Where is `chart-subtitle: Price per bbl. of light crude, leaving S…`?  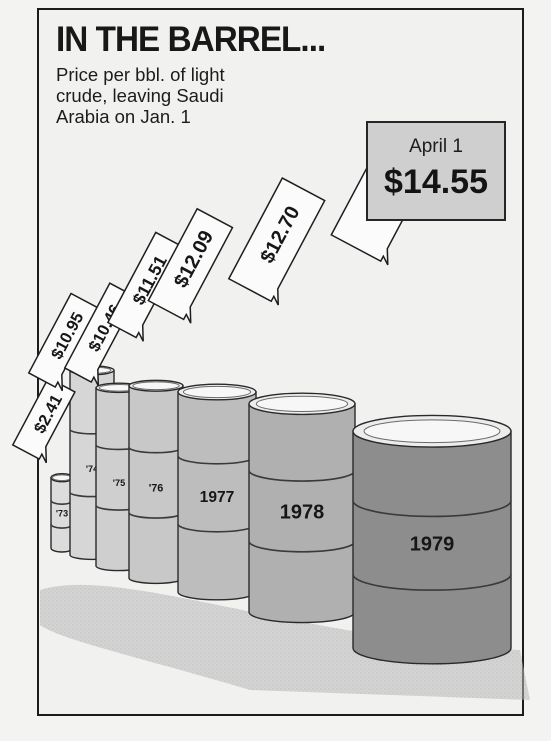
chart-subtitle: Price per bbl. of light crude, leaving S… is located at coordinates (140, 95).